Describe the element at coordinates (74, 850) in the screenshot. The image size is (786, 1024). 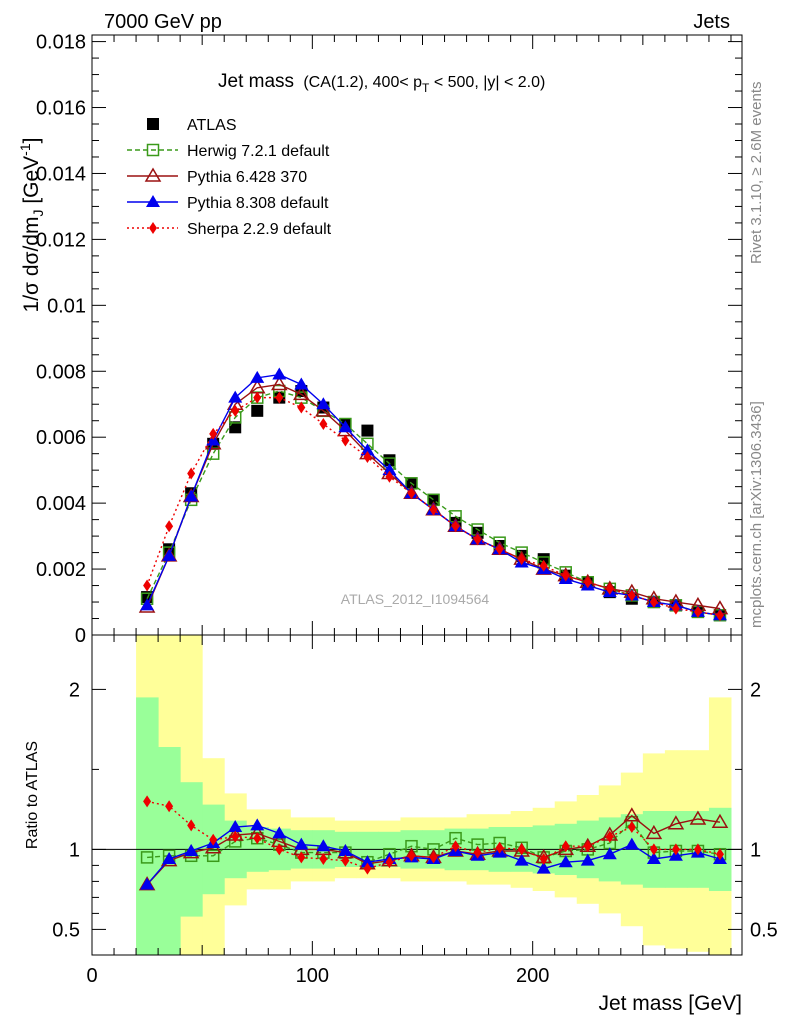
I see `ratio-y-tick-label: 1` at that location.